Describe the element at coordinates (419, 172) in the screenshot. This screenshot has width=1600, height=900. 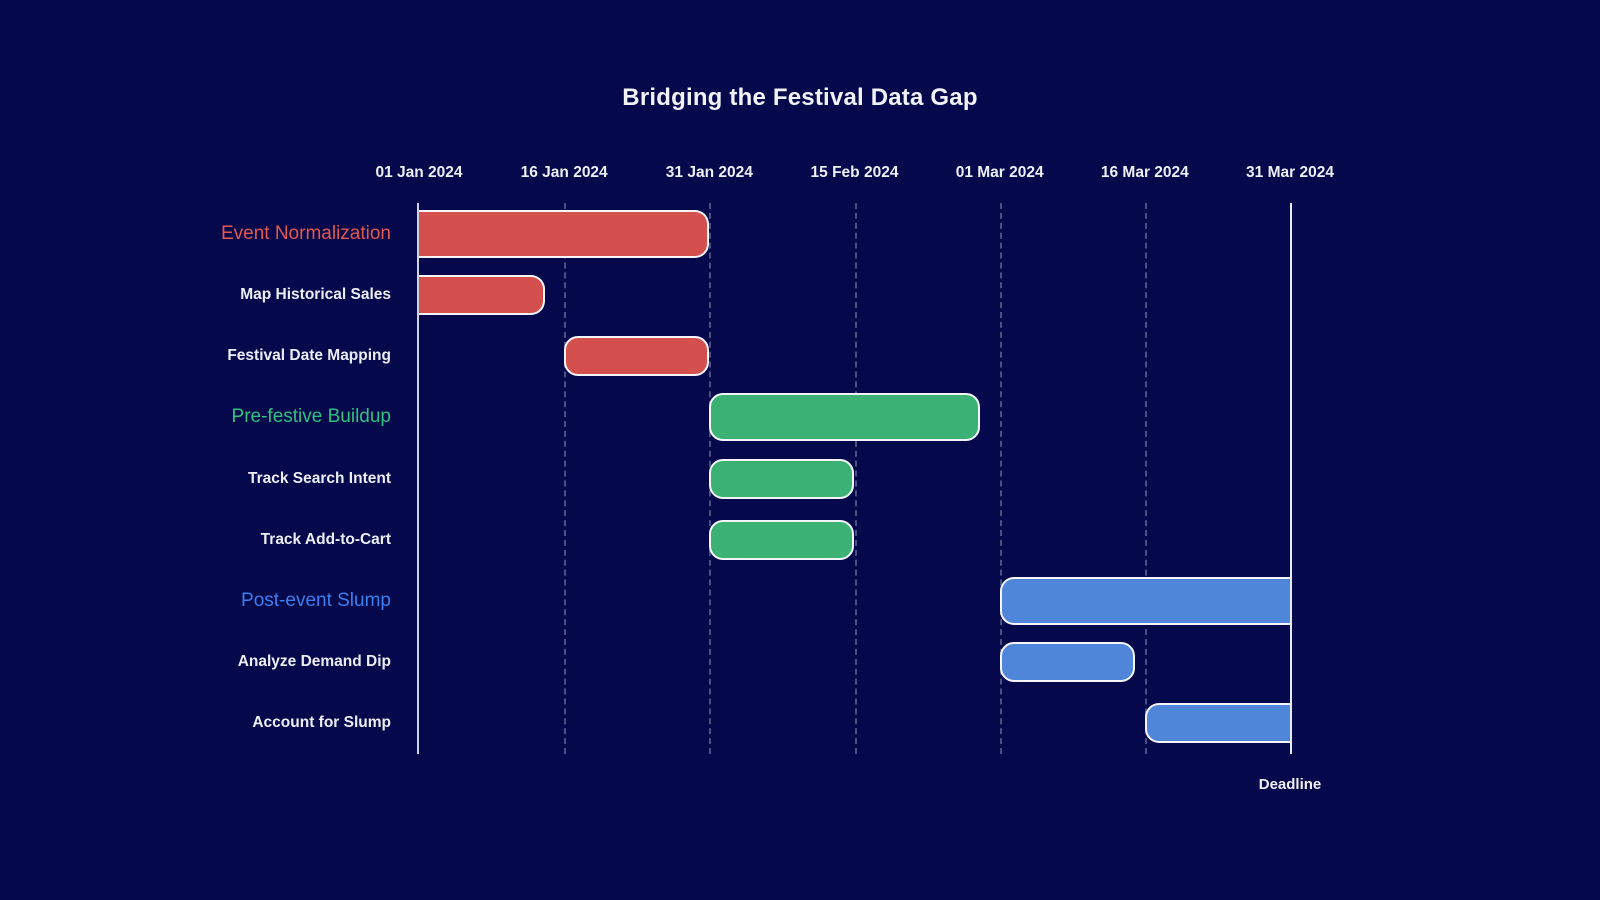
I see `x-axis-tick-label: 01 Jan 2024` at that location.